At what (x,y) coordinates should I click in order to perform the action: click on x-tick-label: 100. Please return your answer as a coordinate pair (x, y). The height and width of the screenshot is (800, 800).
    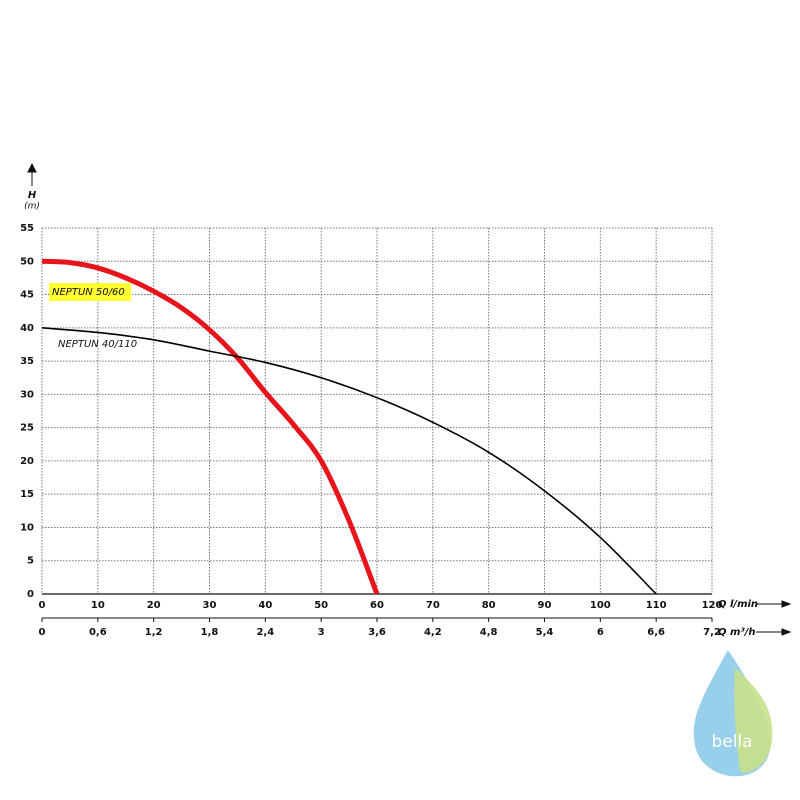
    Looking at the image, I should click on (600, 605).